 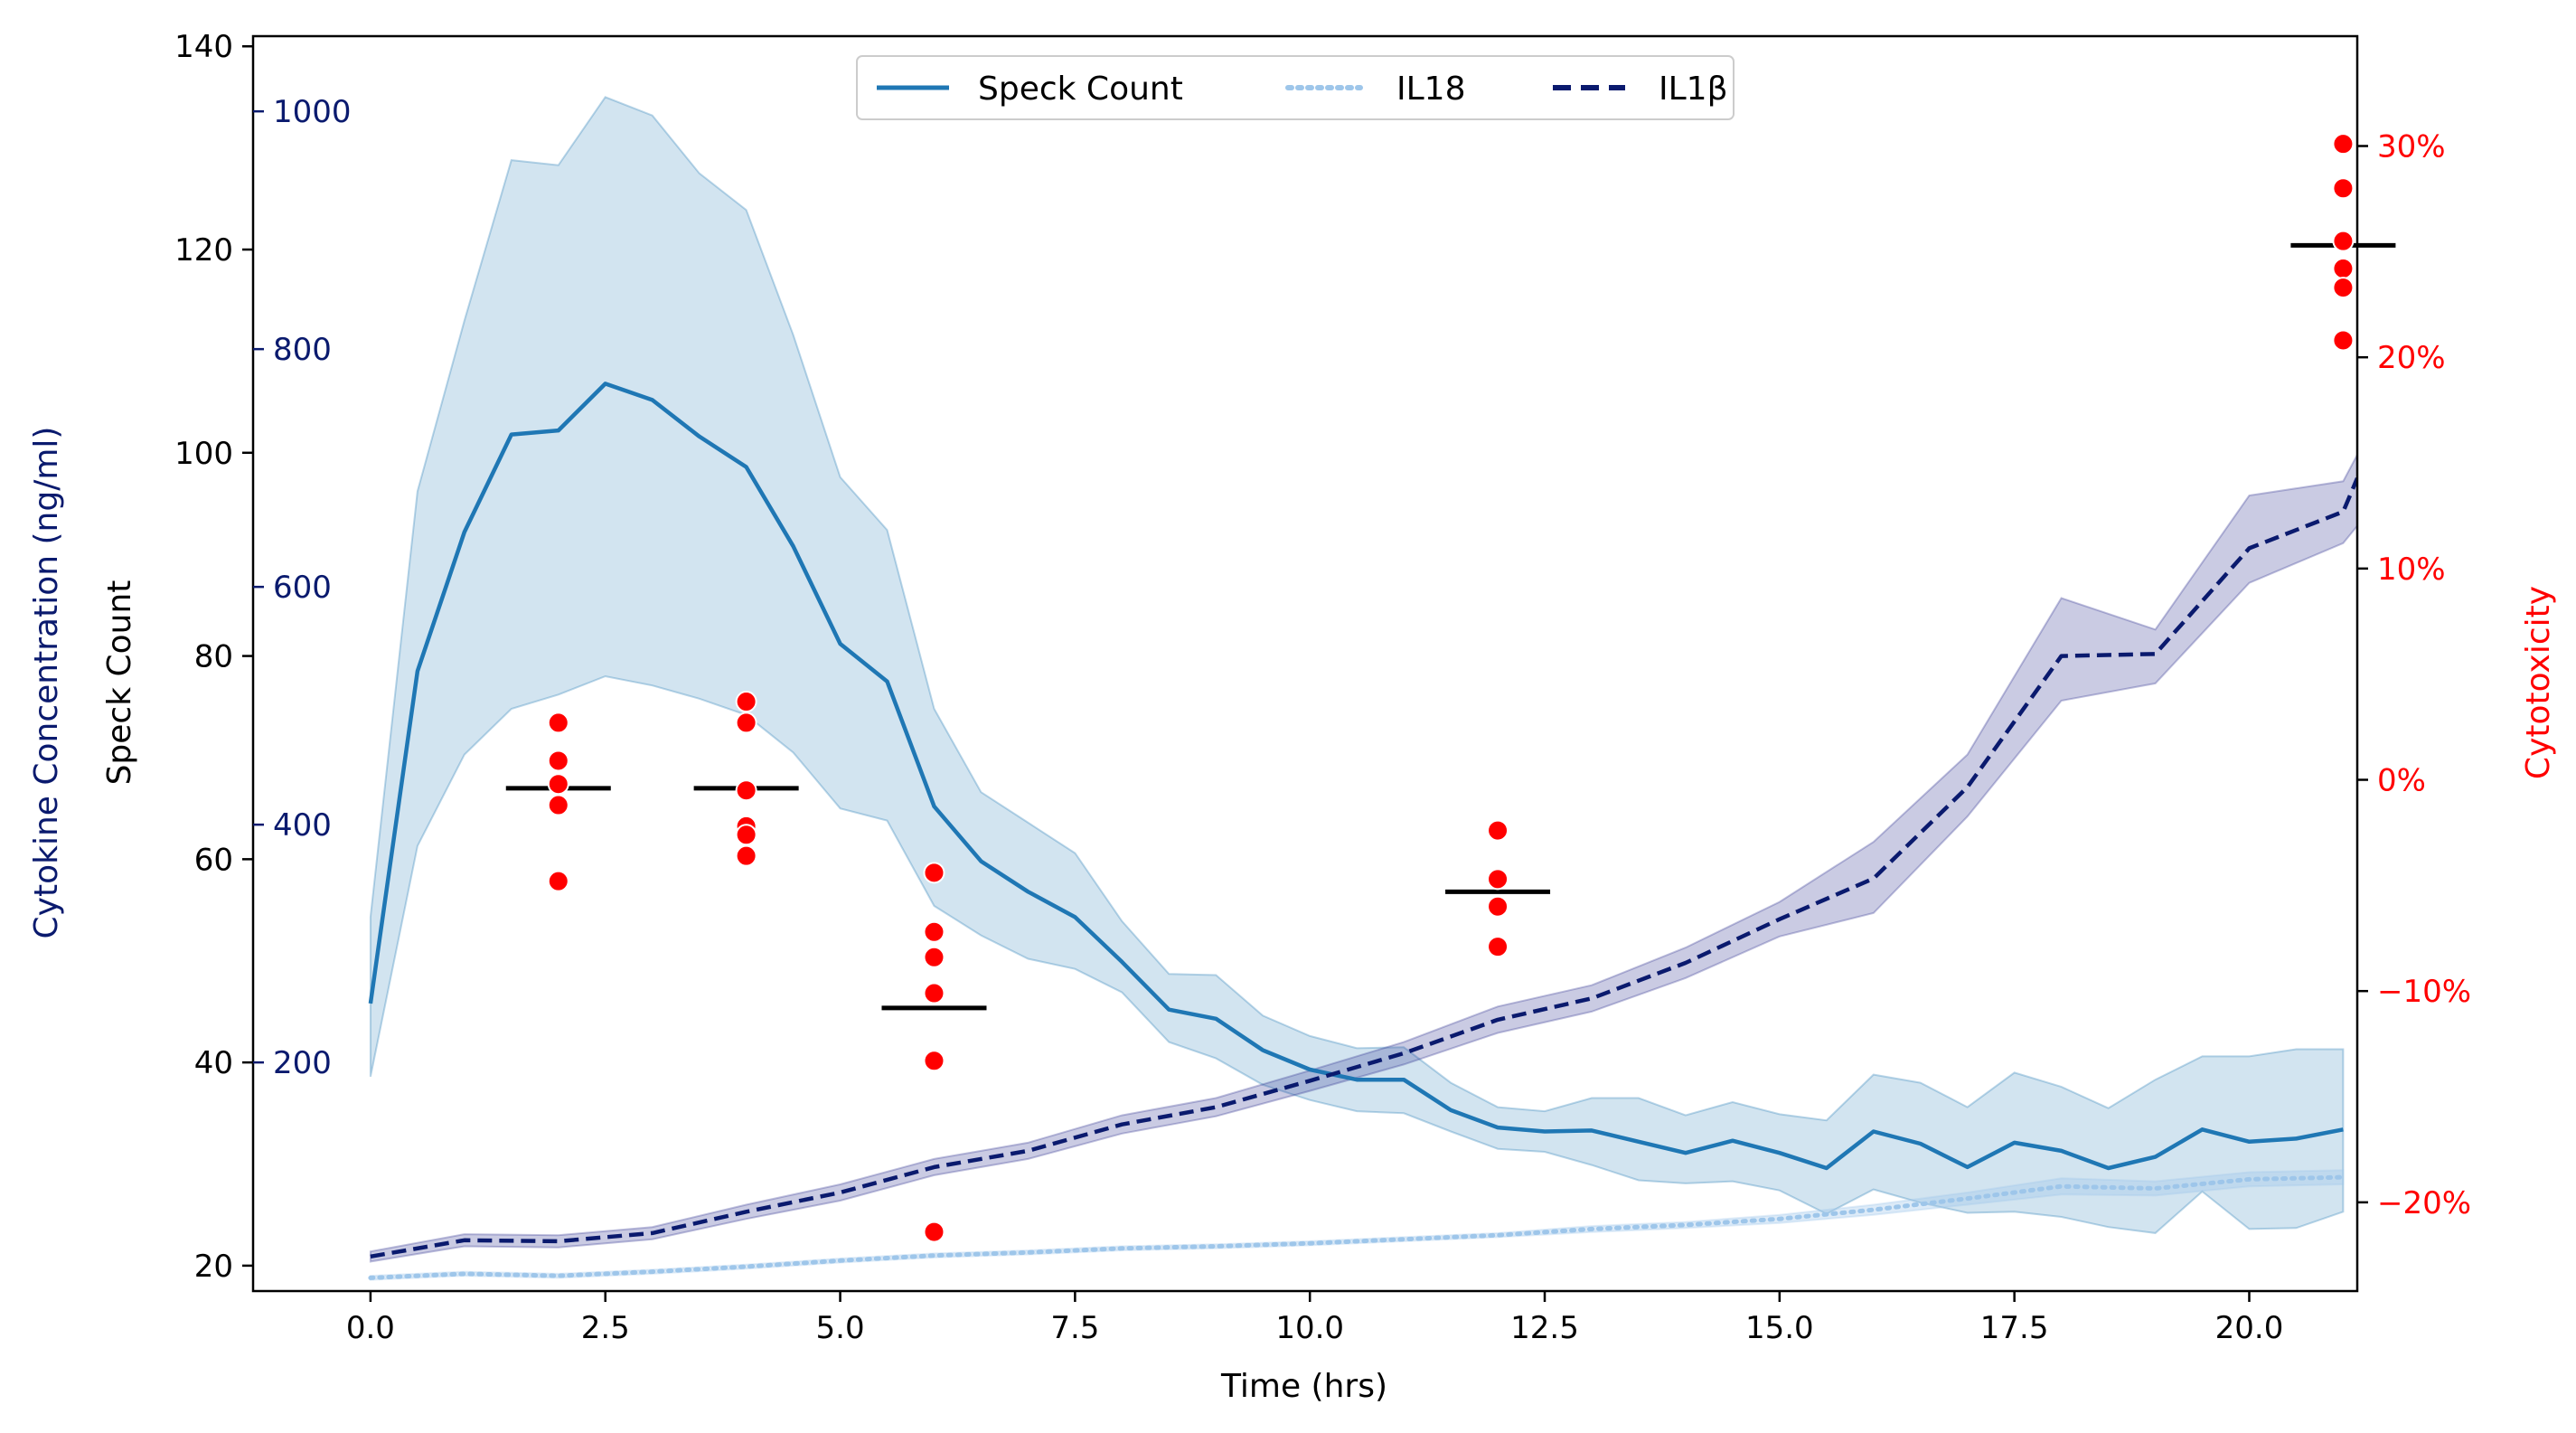 What do you see at coordinates (2250, 1328) in the screenshot?
I see `x-tick-label: 20.0` at bounding box center [2250, 1328].